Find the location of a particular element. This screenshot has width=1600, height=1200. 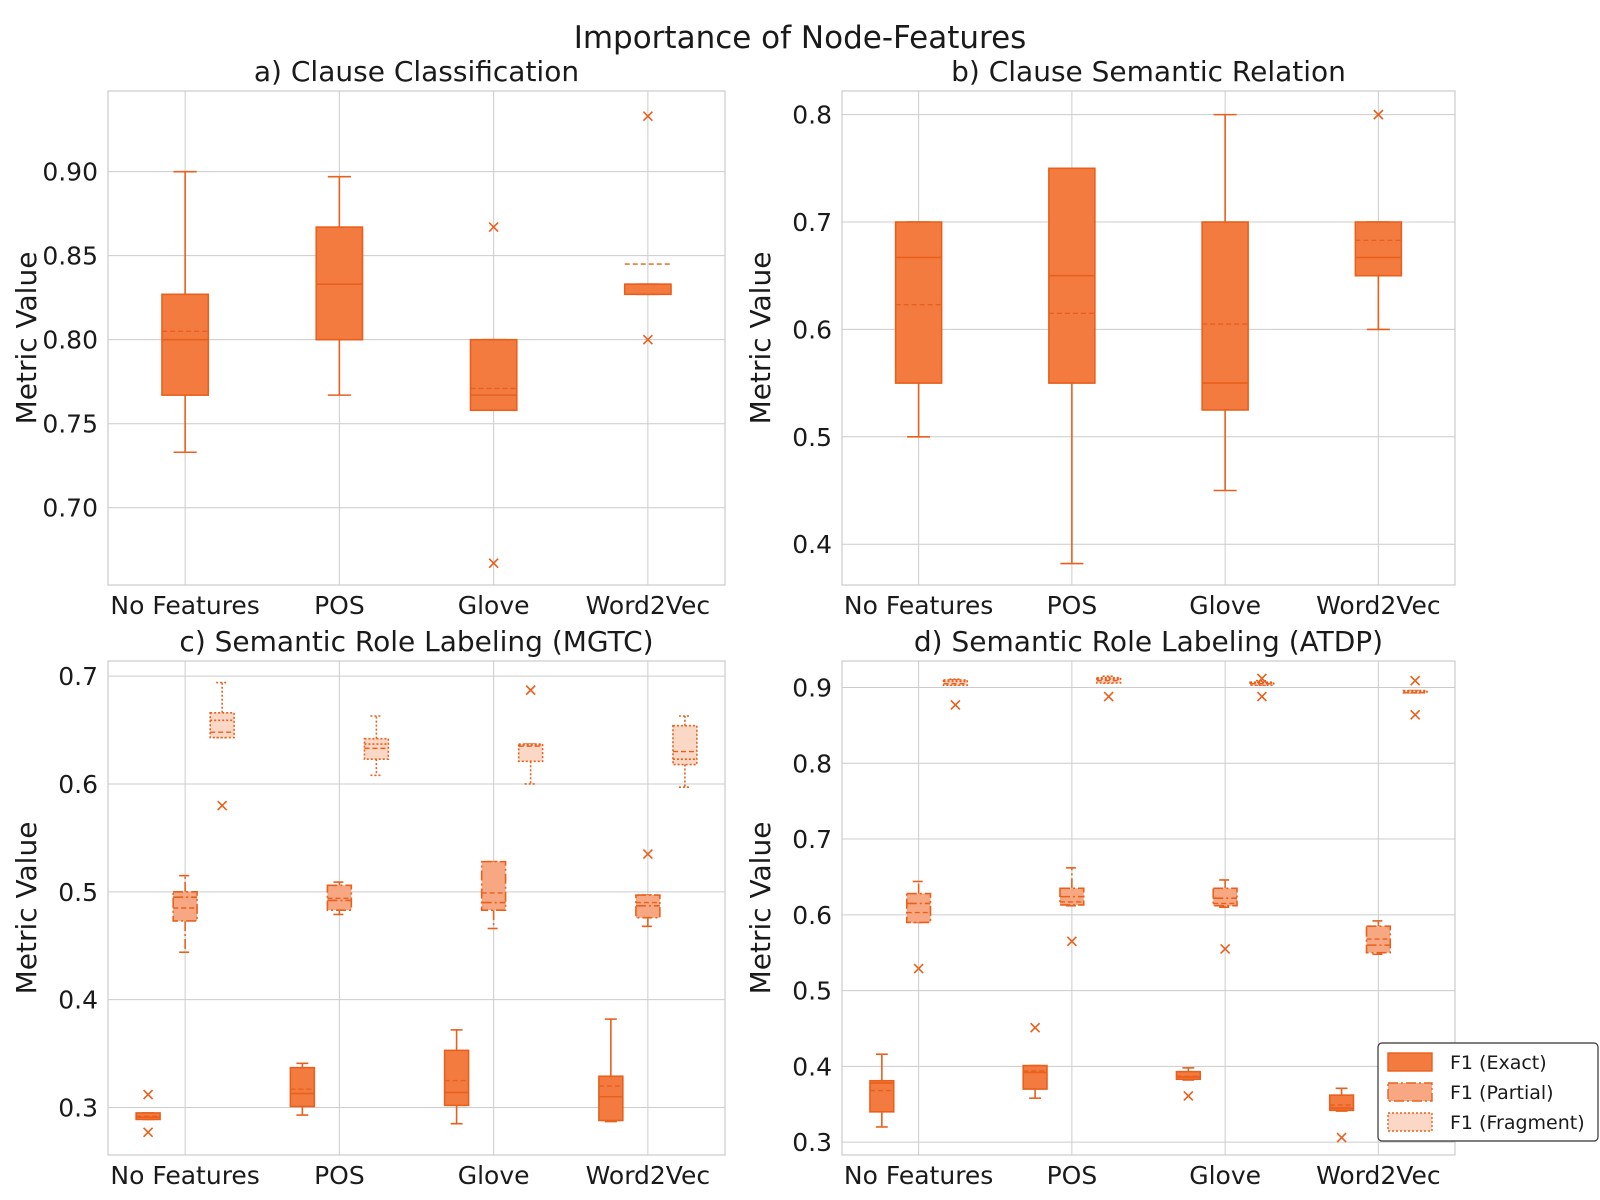

y-tick-label: 0.8 is located at coordinates (812, 763).